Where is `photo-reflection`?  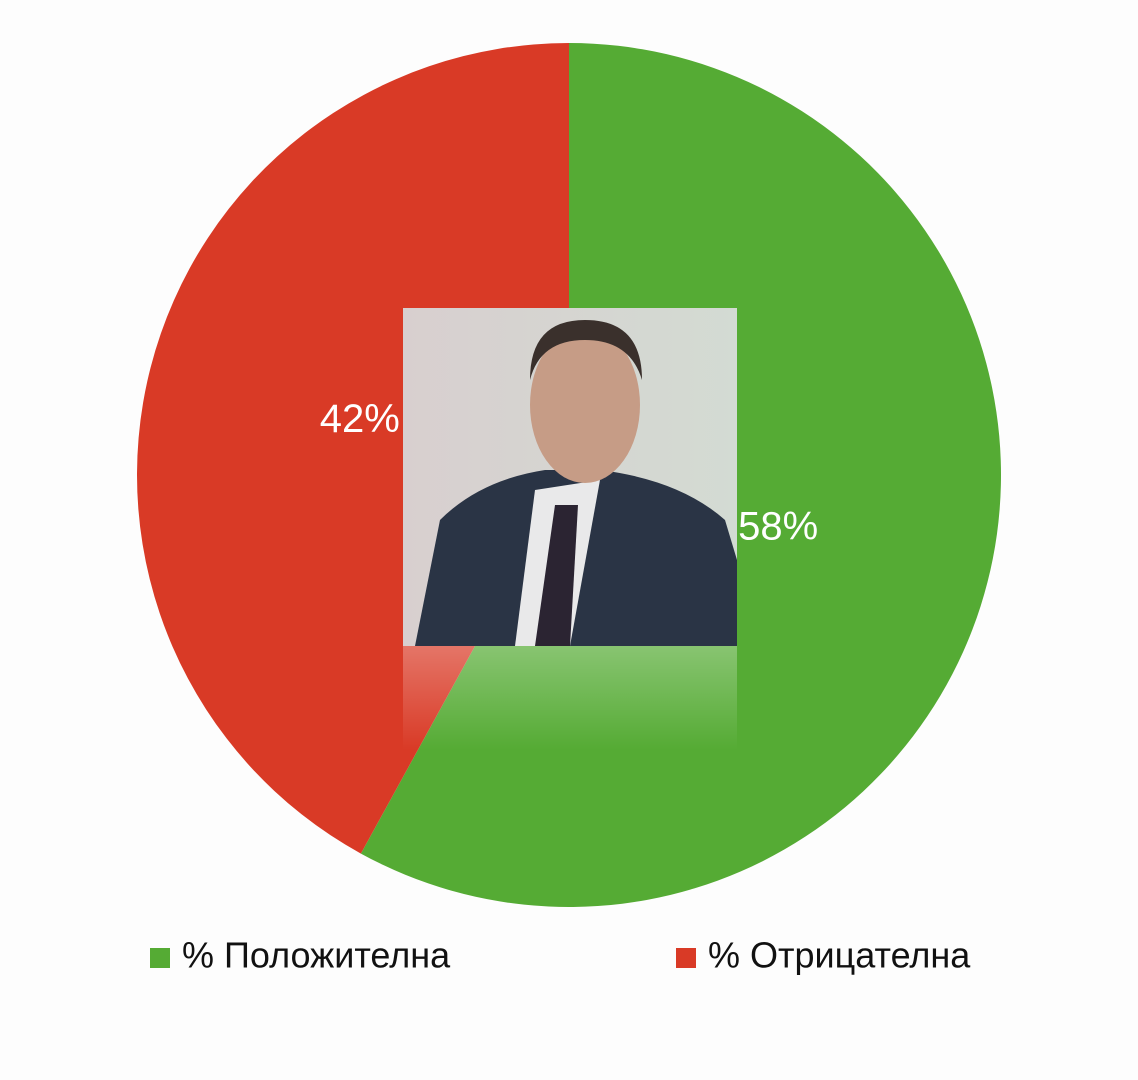 photo-reflection is located at coordinates (570, 698).